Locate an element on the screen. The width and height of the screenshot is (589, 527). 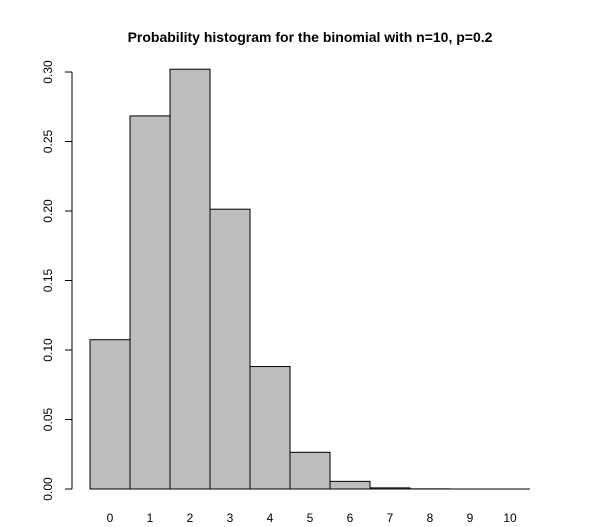
y-tick-label-0.30: 0.30 is located at coordinates (48, 72).